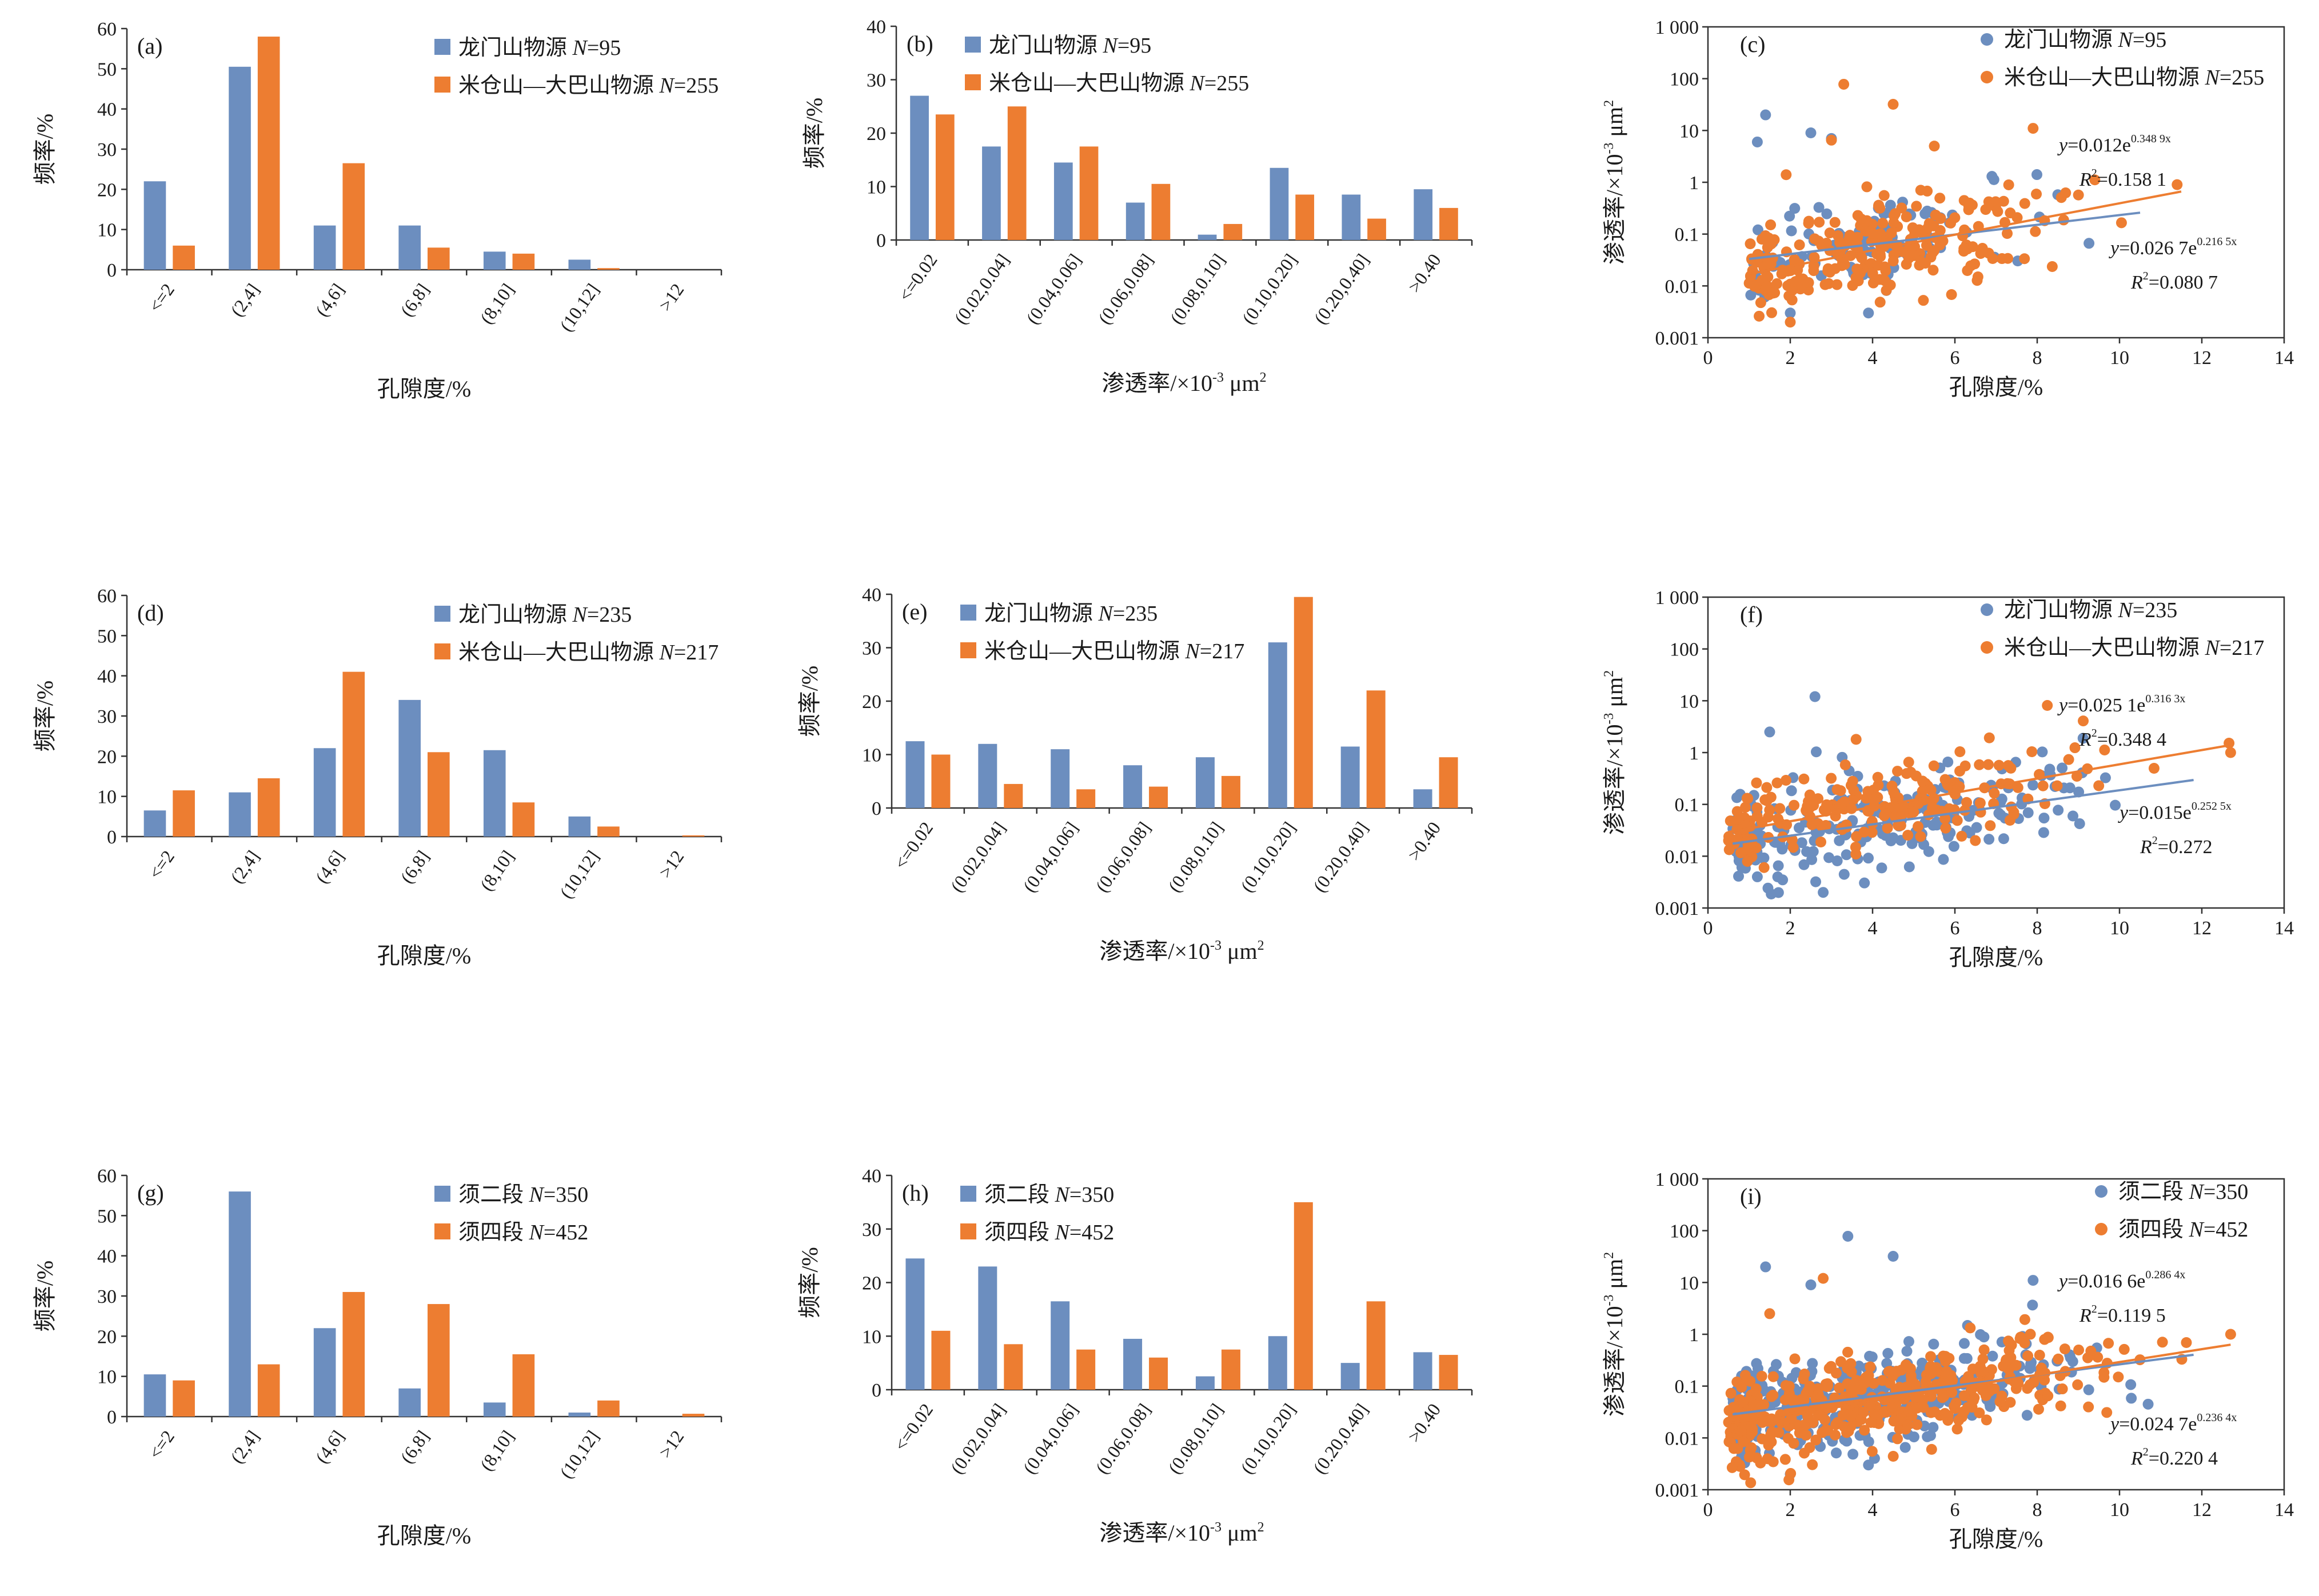 The width and height of the screenshot is (2319, 1596). I want to click on category-label: (0.10,0.20], so click(1268, 856).